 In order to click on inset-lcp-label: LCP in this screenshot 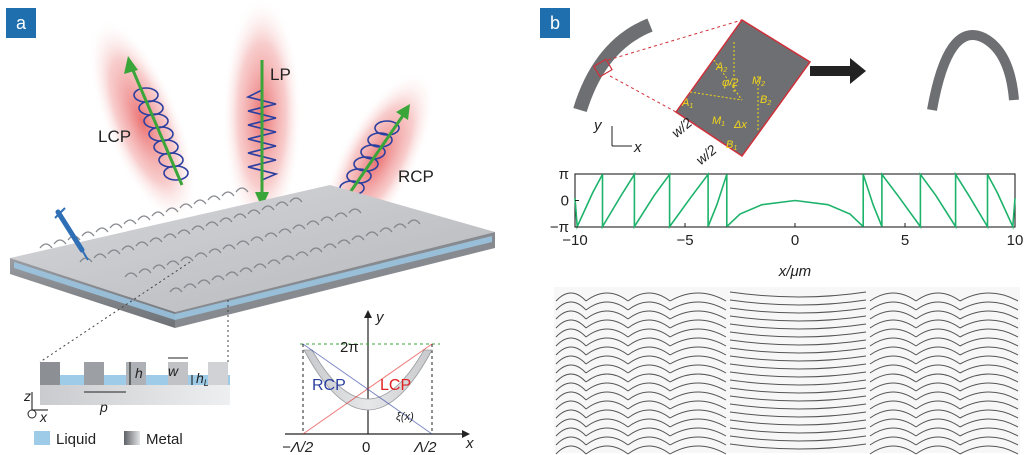, I will do `click(395, 385)`.